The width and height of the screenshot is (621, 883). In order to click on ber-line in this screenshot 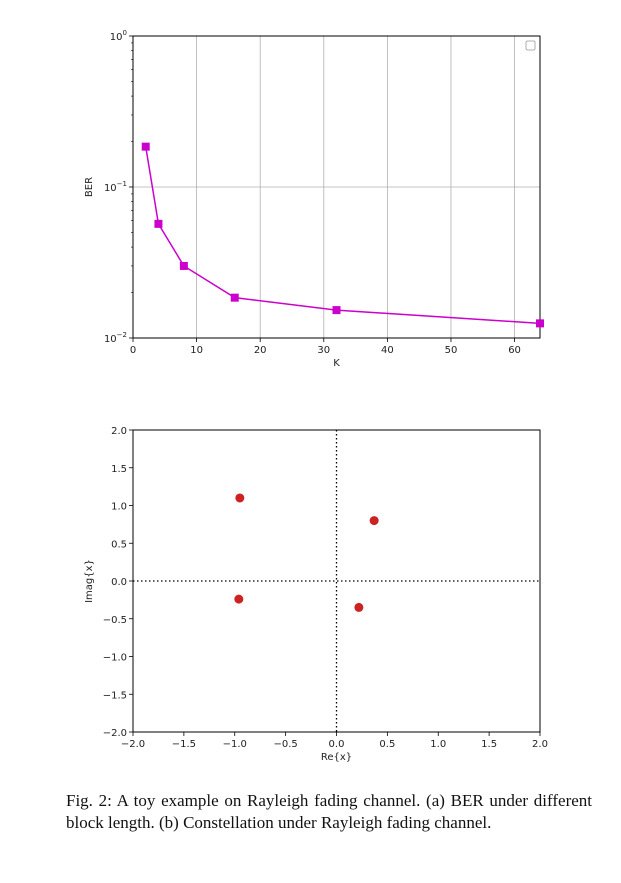, I will do `click(342, 235)`.